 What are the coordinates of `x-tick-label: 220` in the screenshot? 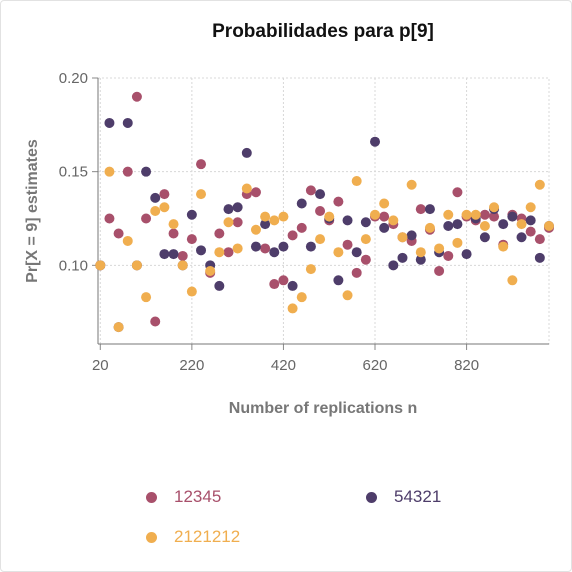 It's located at (191, 365).